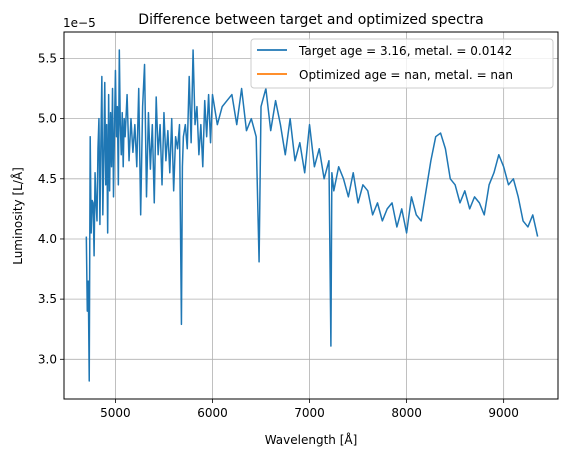 Image resolution: width=569 pixels, height=457 pixels. What do you see at coordinates (47, 239) in the screenshot?
I see `y-tick-label: 4.0` at bounding box center [47, 239].